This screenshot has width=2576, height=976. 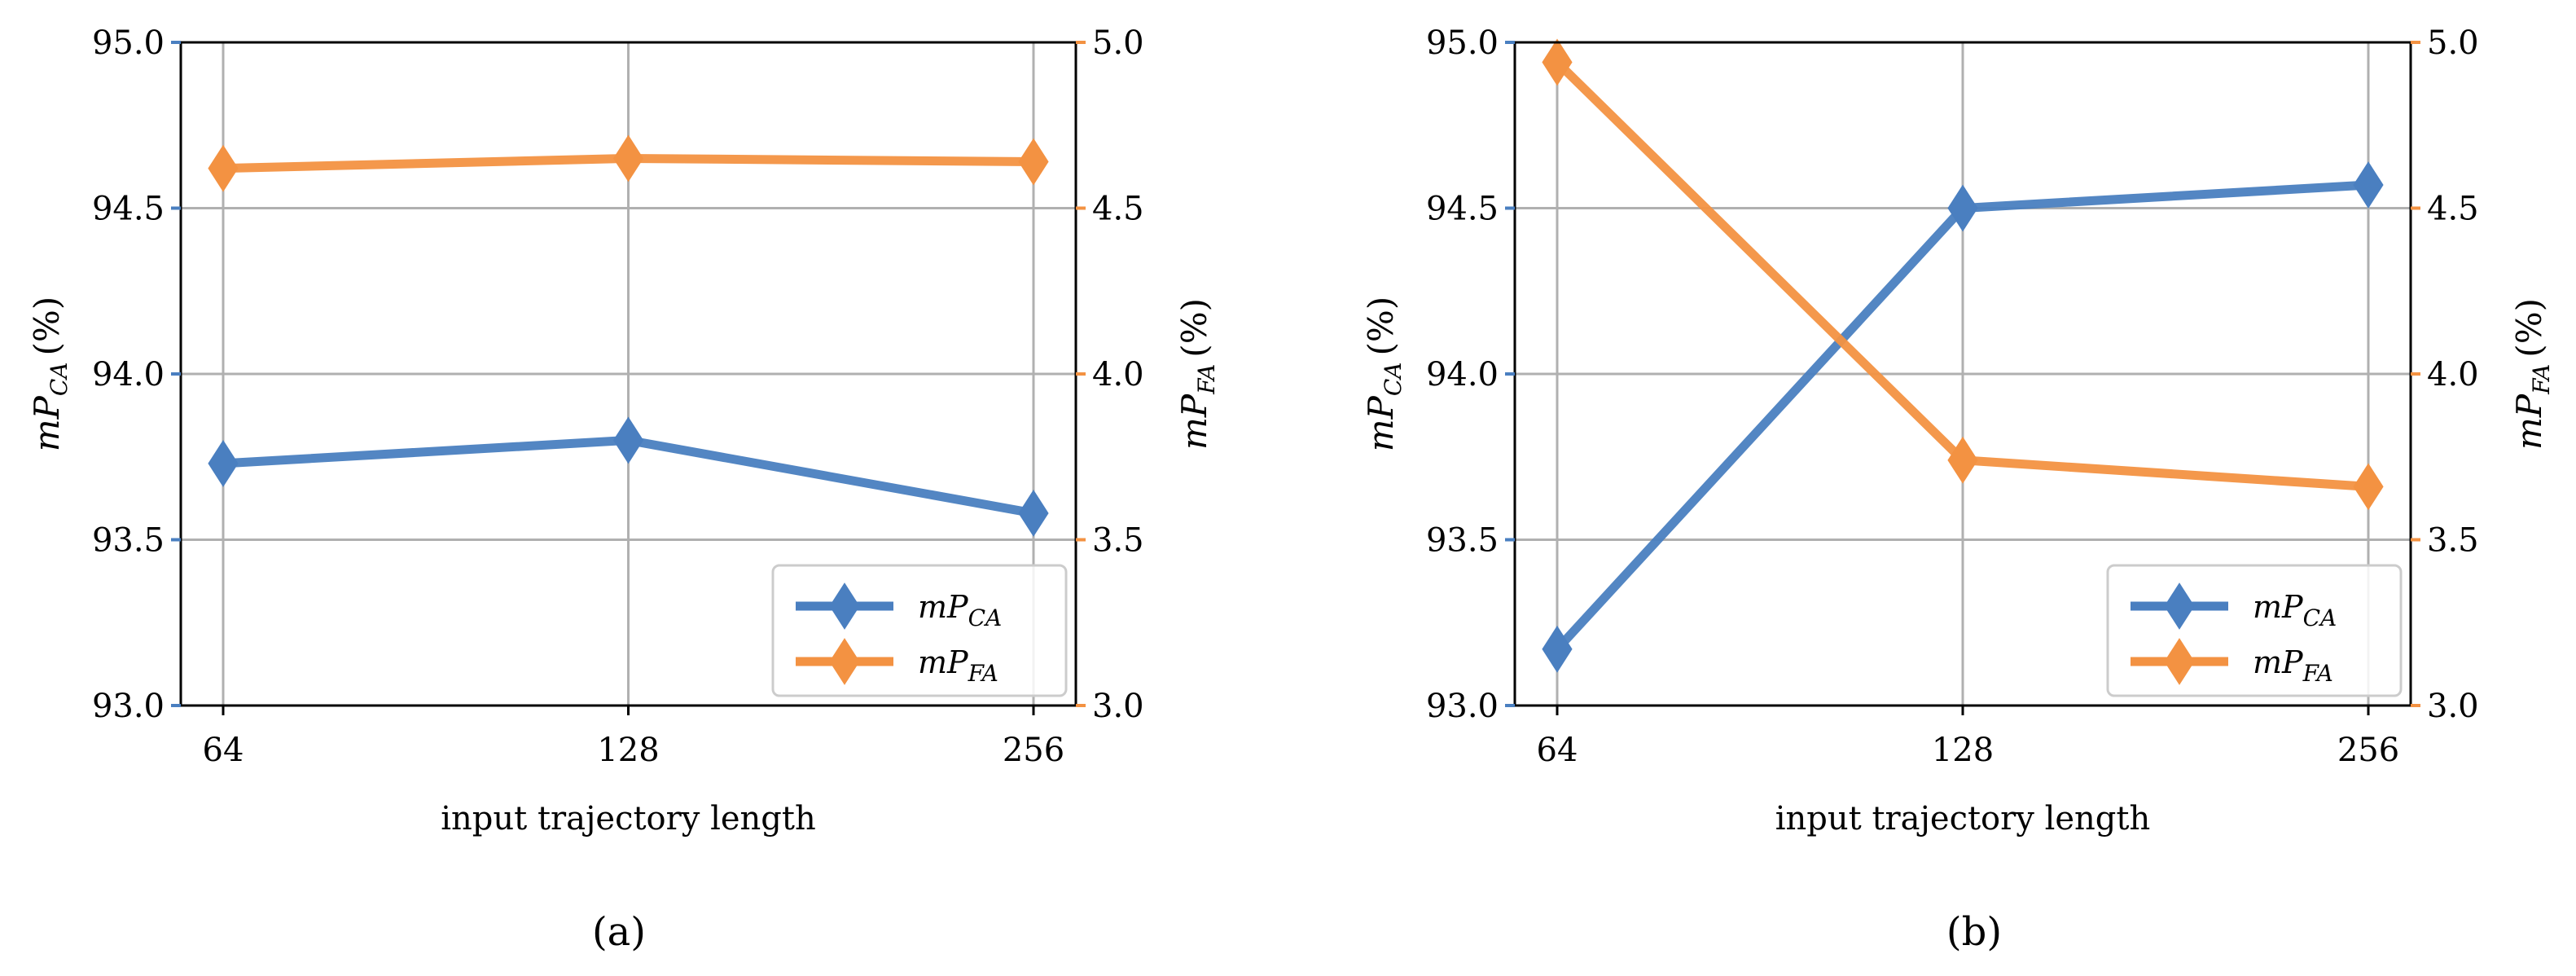 I want to click on panel-caption: (a), so click(x=619, y=932).